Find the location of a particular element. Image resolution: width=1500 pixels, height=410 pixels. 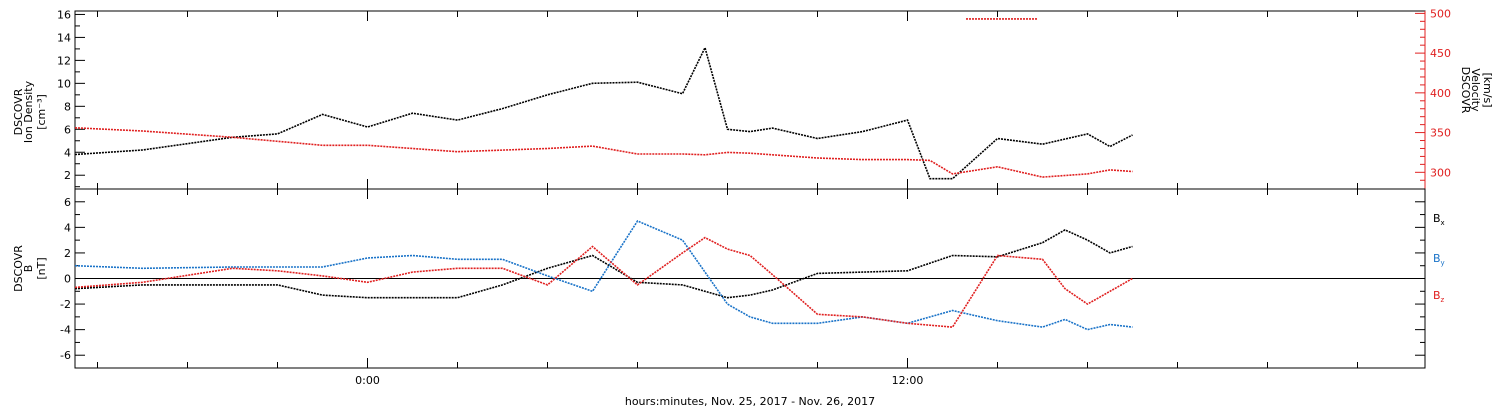

density-axis-label: [cm⁻³] is located at coordinates (41, 112).